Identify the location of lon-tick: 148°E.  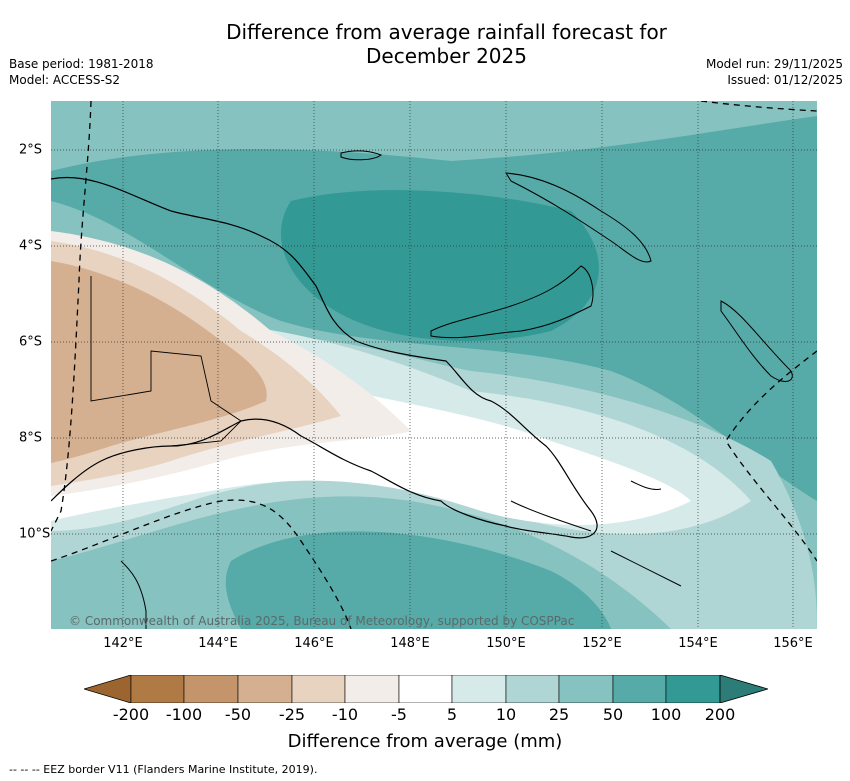
(410, 643).